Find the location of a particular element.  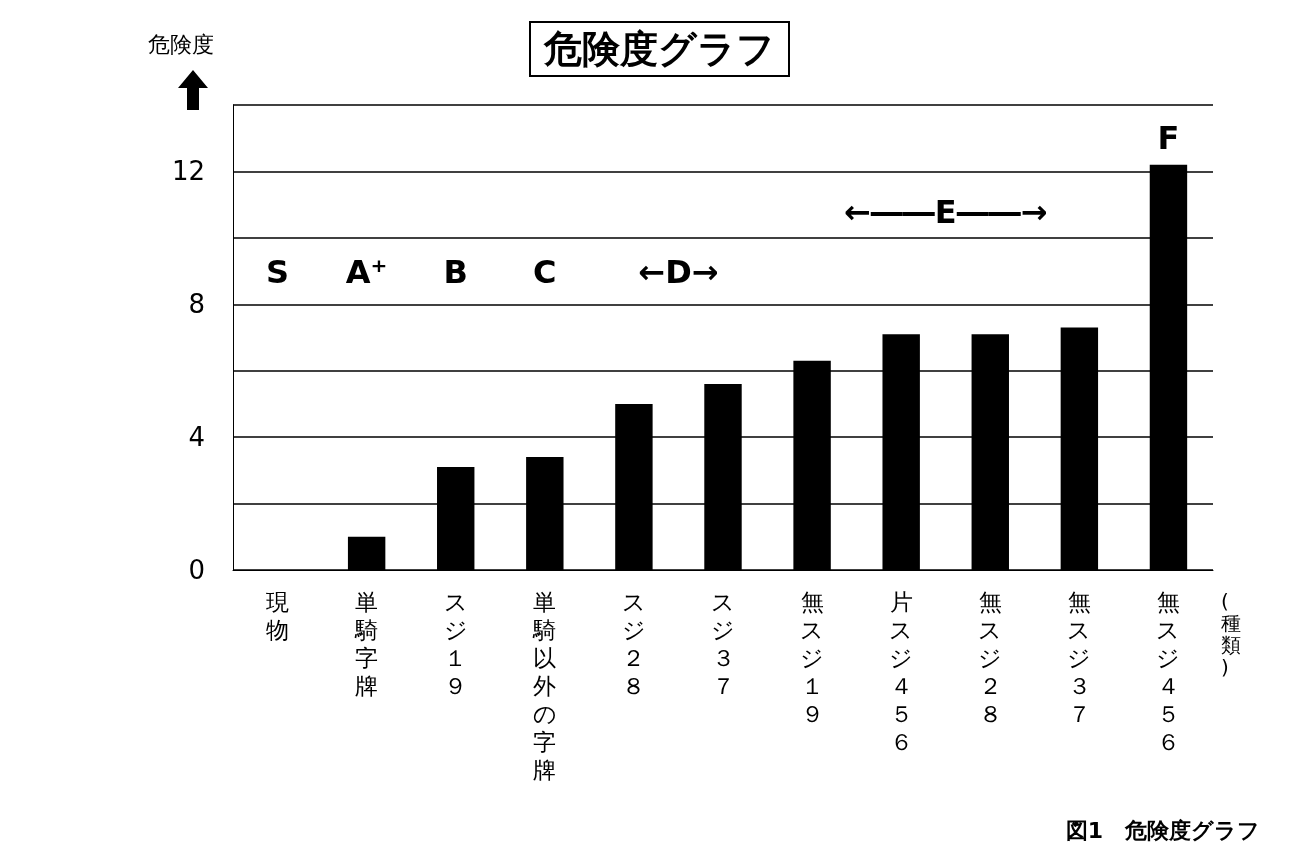

x-tick-label: 無スジ３７ is located at coordinates (1079, 658).